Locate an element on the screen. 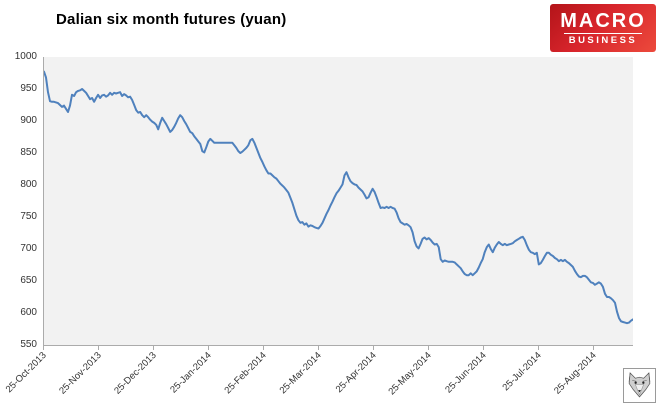 This screenshot has width=660, height=404. y-axis-label: 1000 is located at coordinates (25, 56).